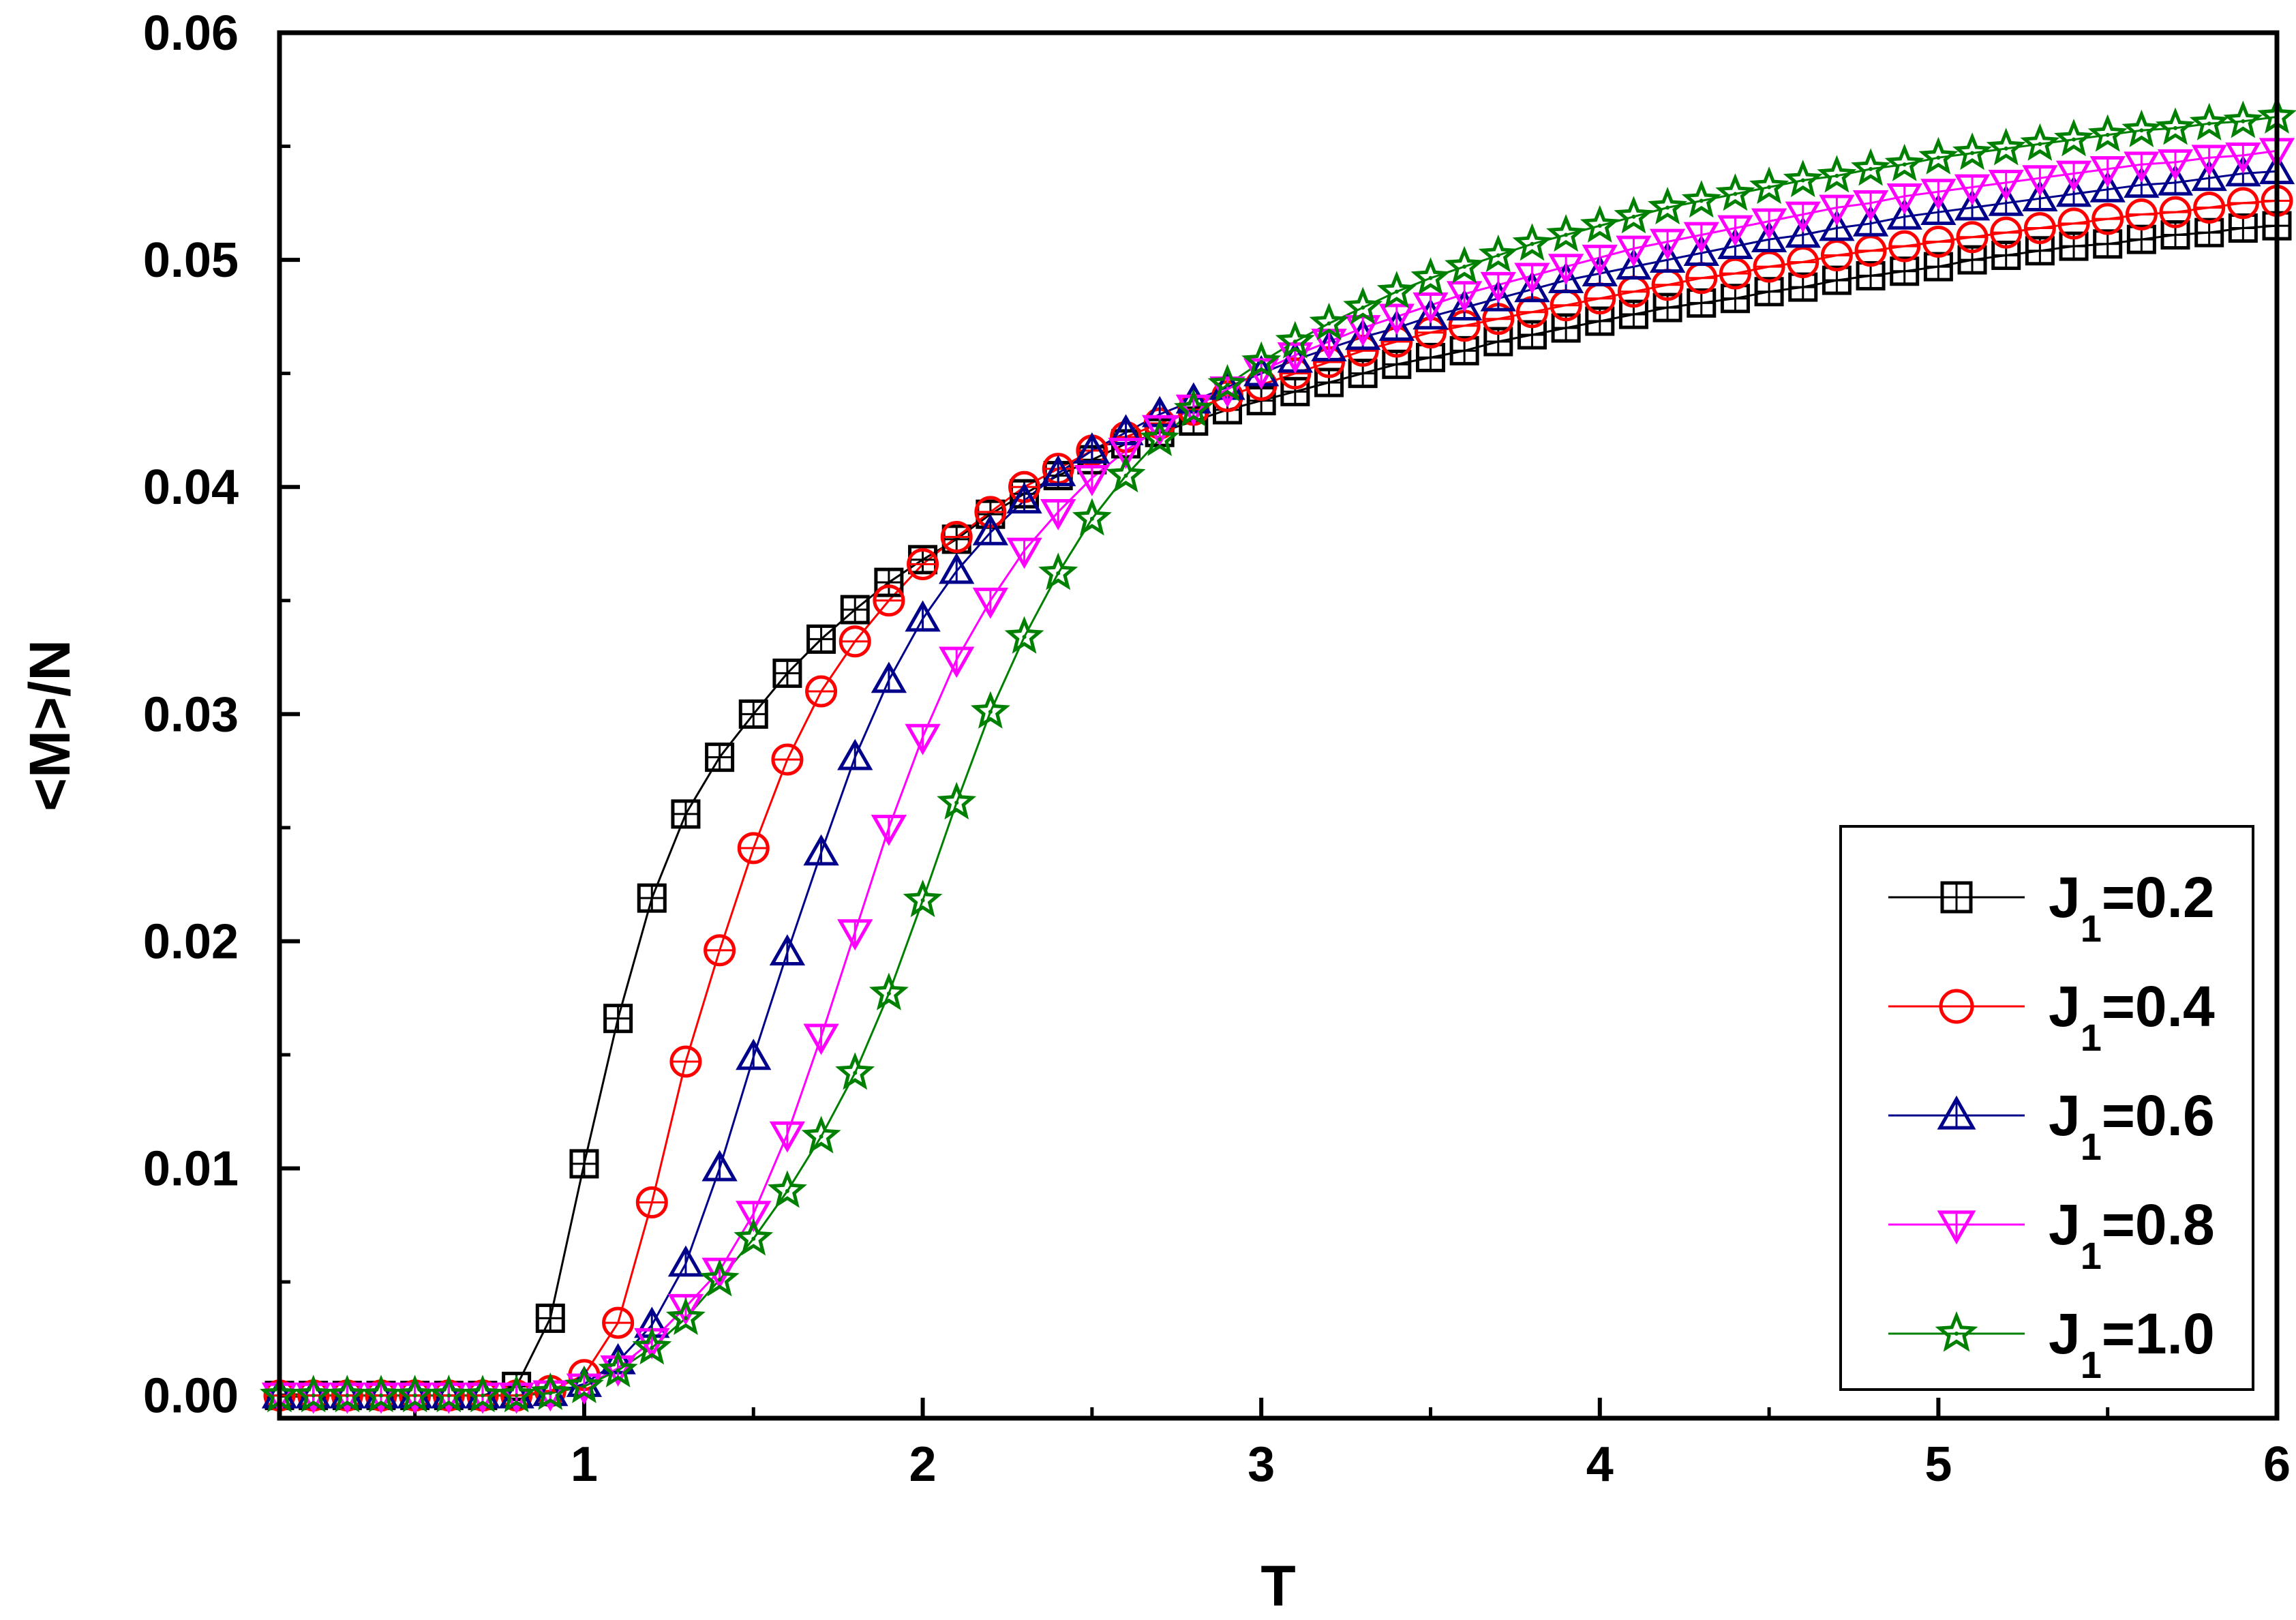 This screenshot has height=1620, width=2296. Describe the element at coordinates (2132, 1125) in the screenshot. I see `legend-label: J1=0.6` at that location.